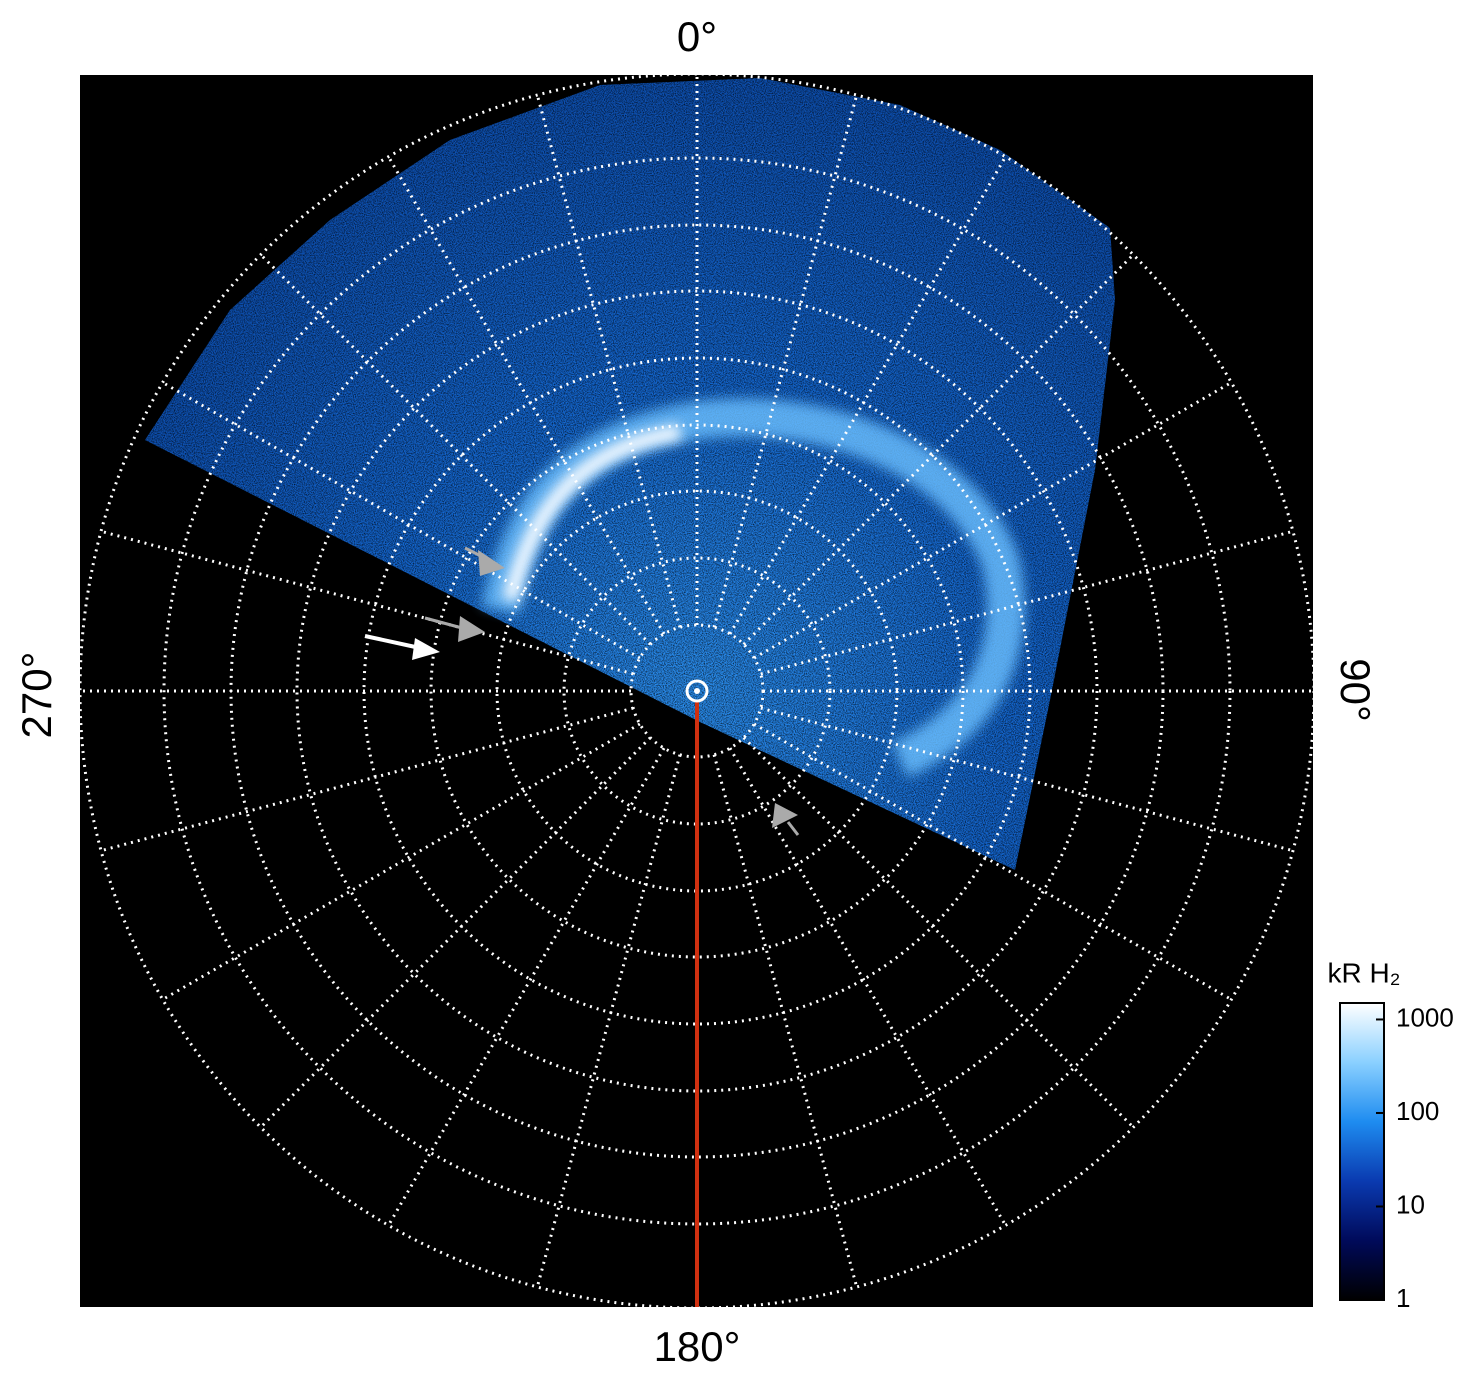 The height and width of the screenshot is (1389, 1481). What do you see at coordinates (1417, 1111) in the screenshot?
I see `colorbar-tick-label: 100` at bounding box center [1417, 1111].